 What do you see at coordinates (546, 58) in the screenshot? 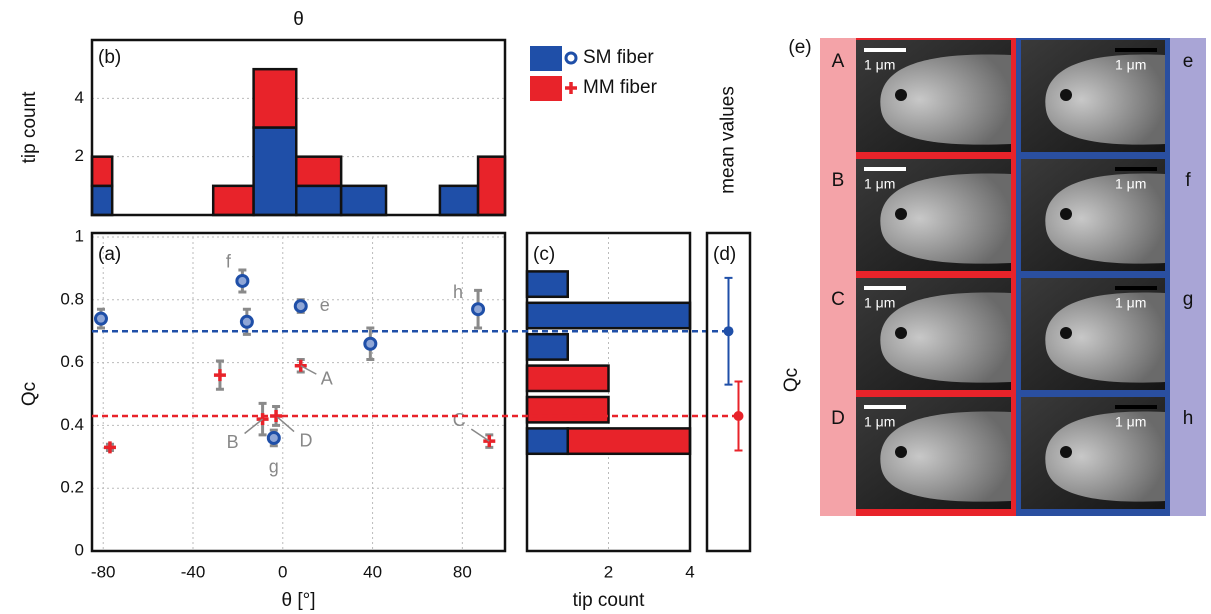
I see `legend-swatch` at bounding box center [546, 58].